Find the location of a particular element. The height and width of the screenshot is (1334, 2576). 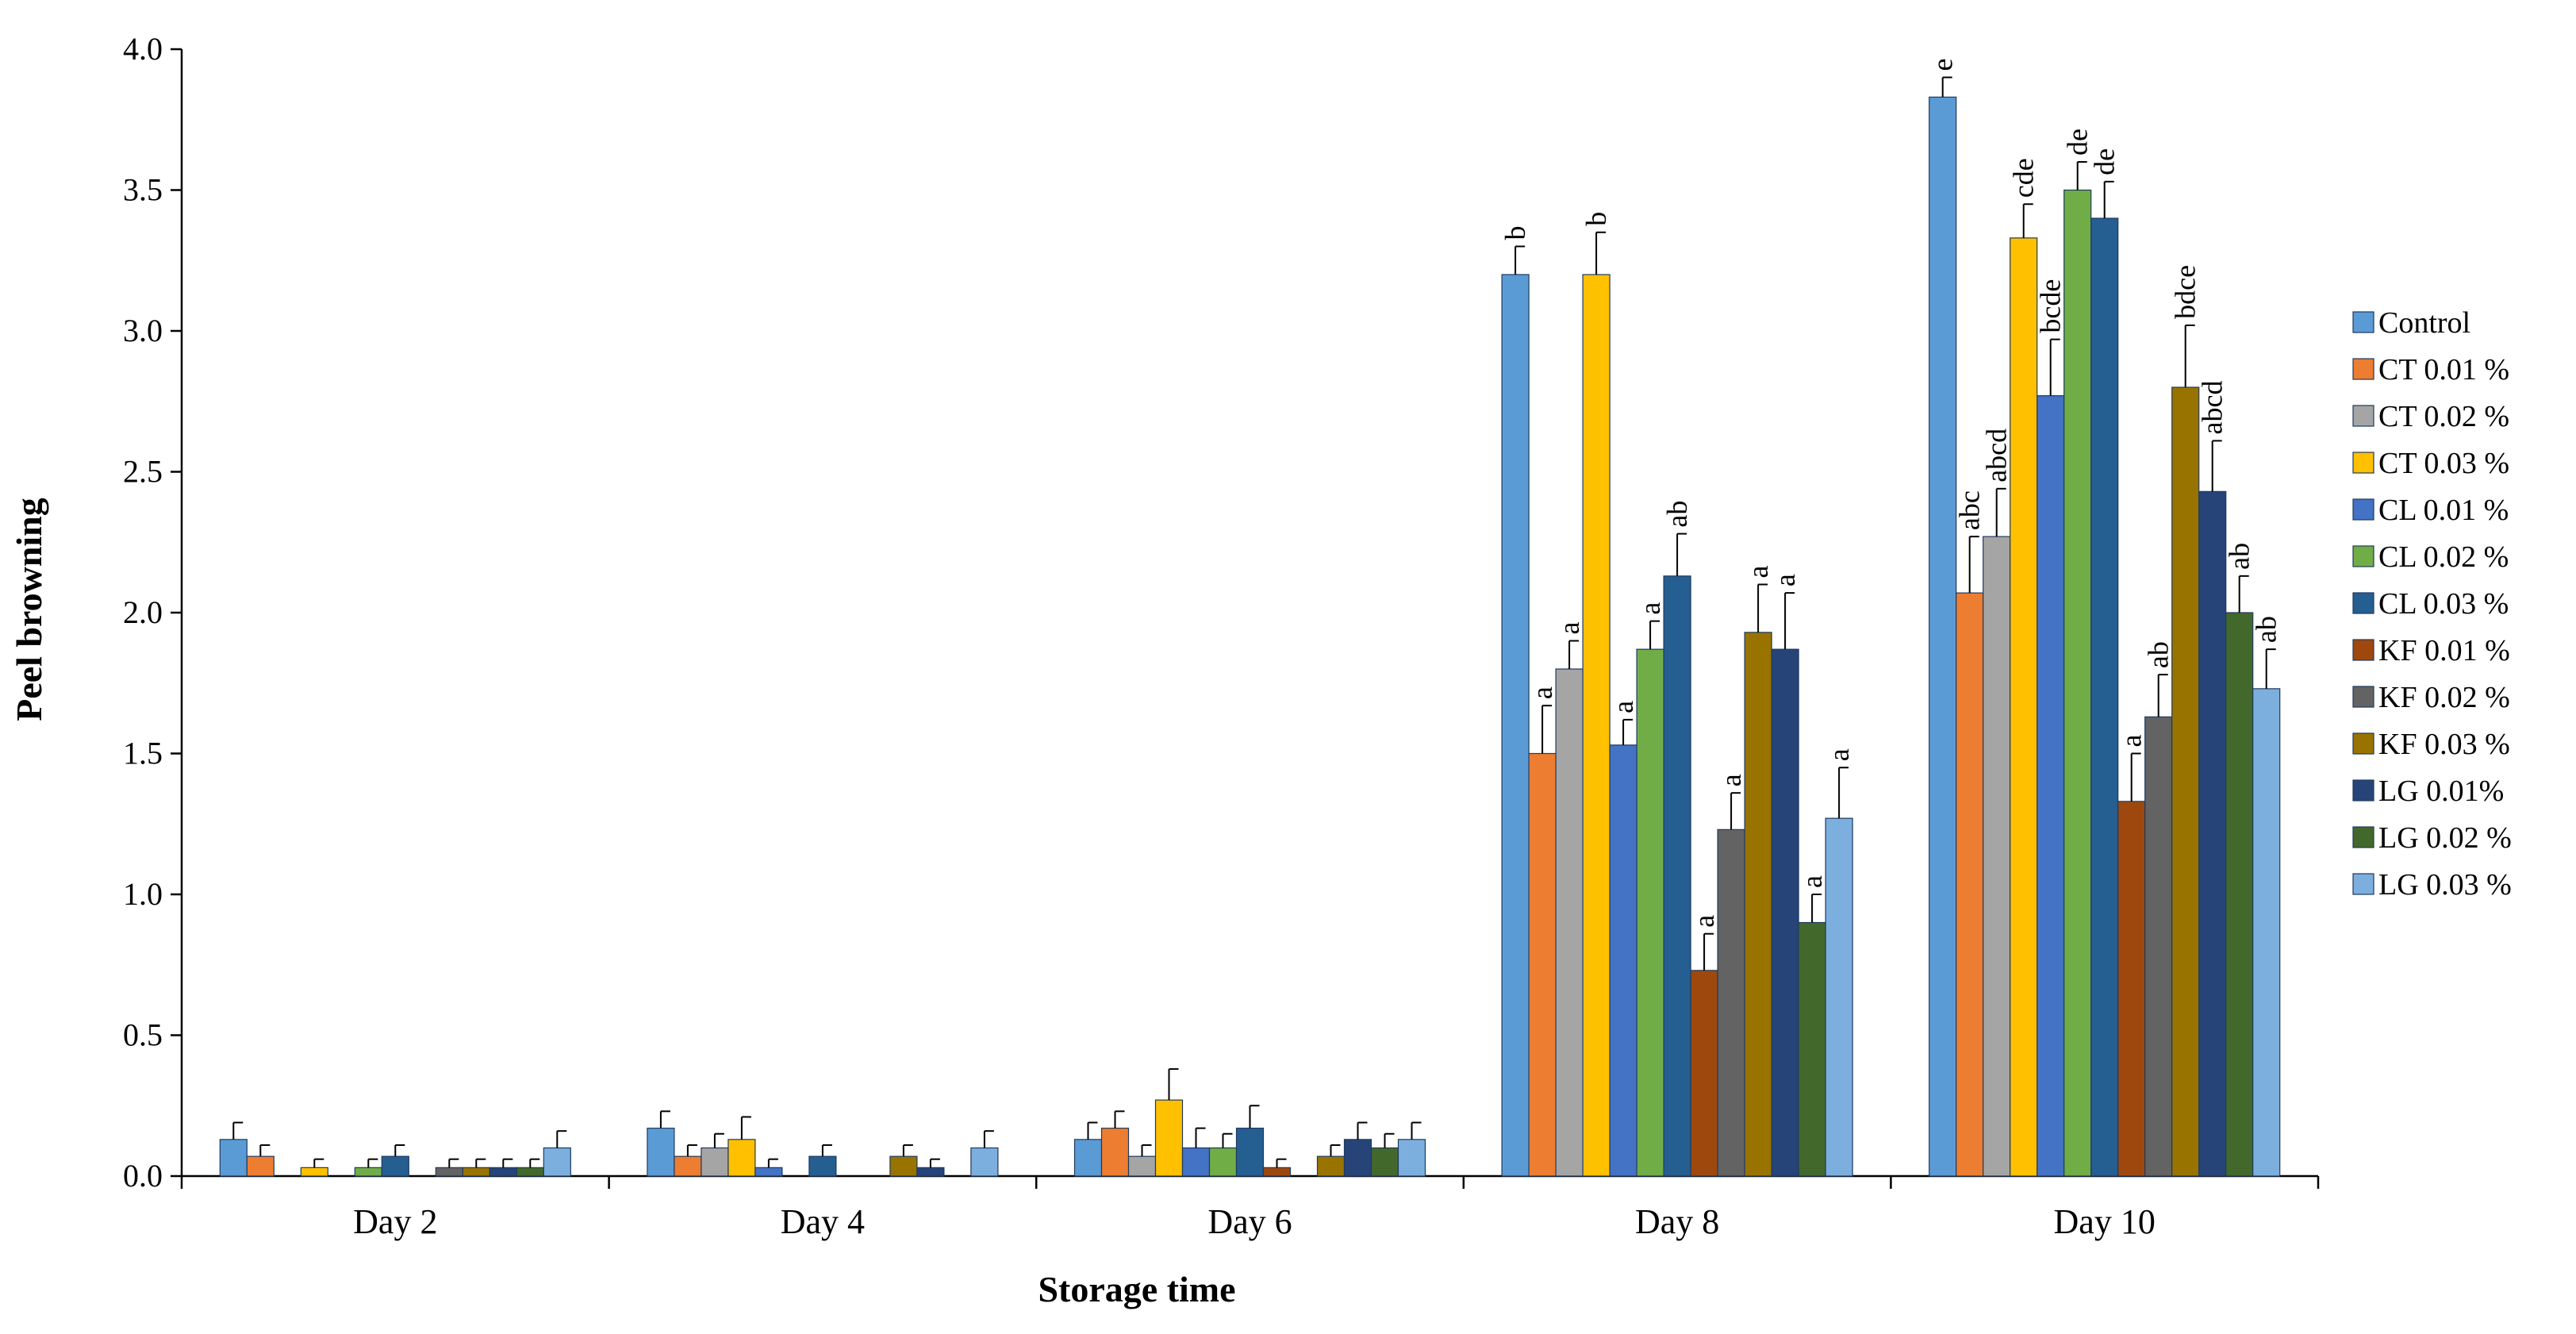

significance-label: abc is located at coordinates (1970, 510).